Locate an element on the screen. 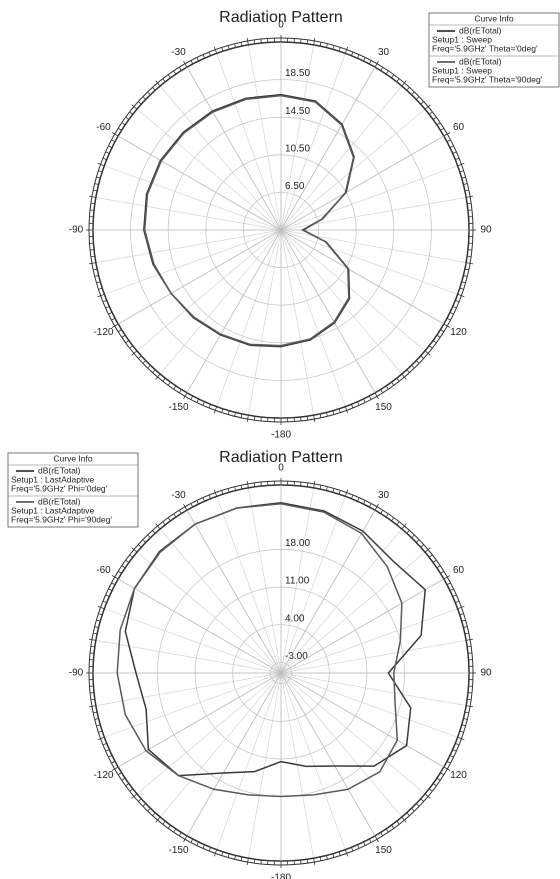 The height and width of the screenshot is (879, 560). theta-tick-label: 30 is located at coordinates (384, 52).